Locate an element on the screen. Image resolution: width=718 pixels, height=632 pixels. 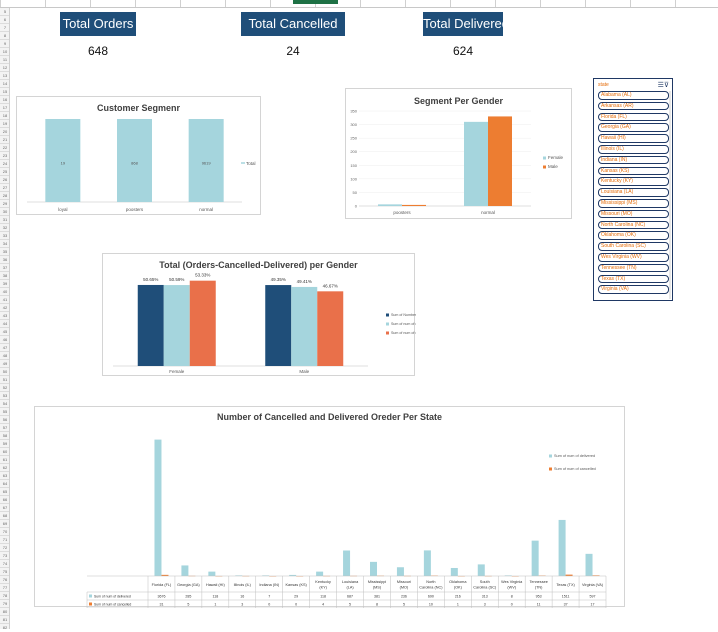
slicer-item: Missouri (MO) is located at coordinates (633, 214).